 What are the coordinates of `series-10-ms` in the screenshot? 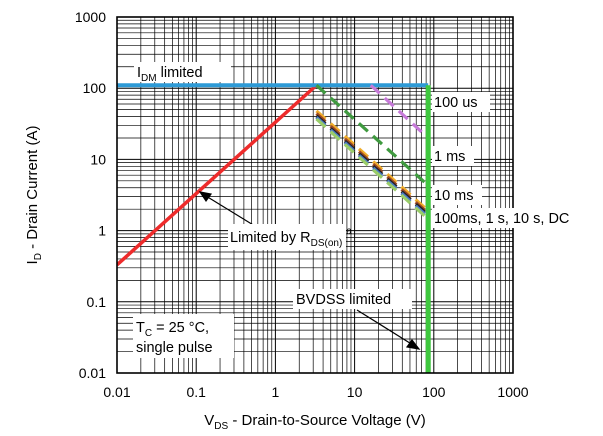 It's located at (372, 160).